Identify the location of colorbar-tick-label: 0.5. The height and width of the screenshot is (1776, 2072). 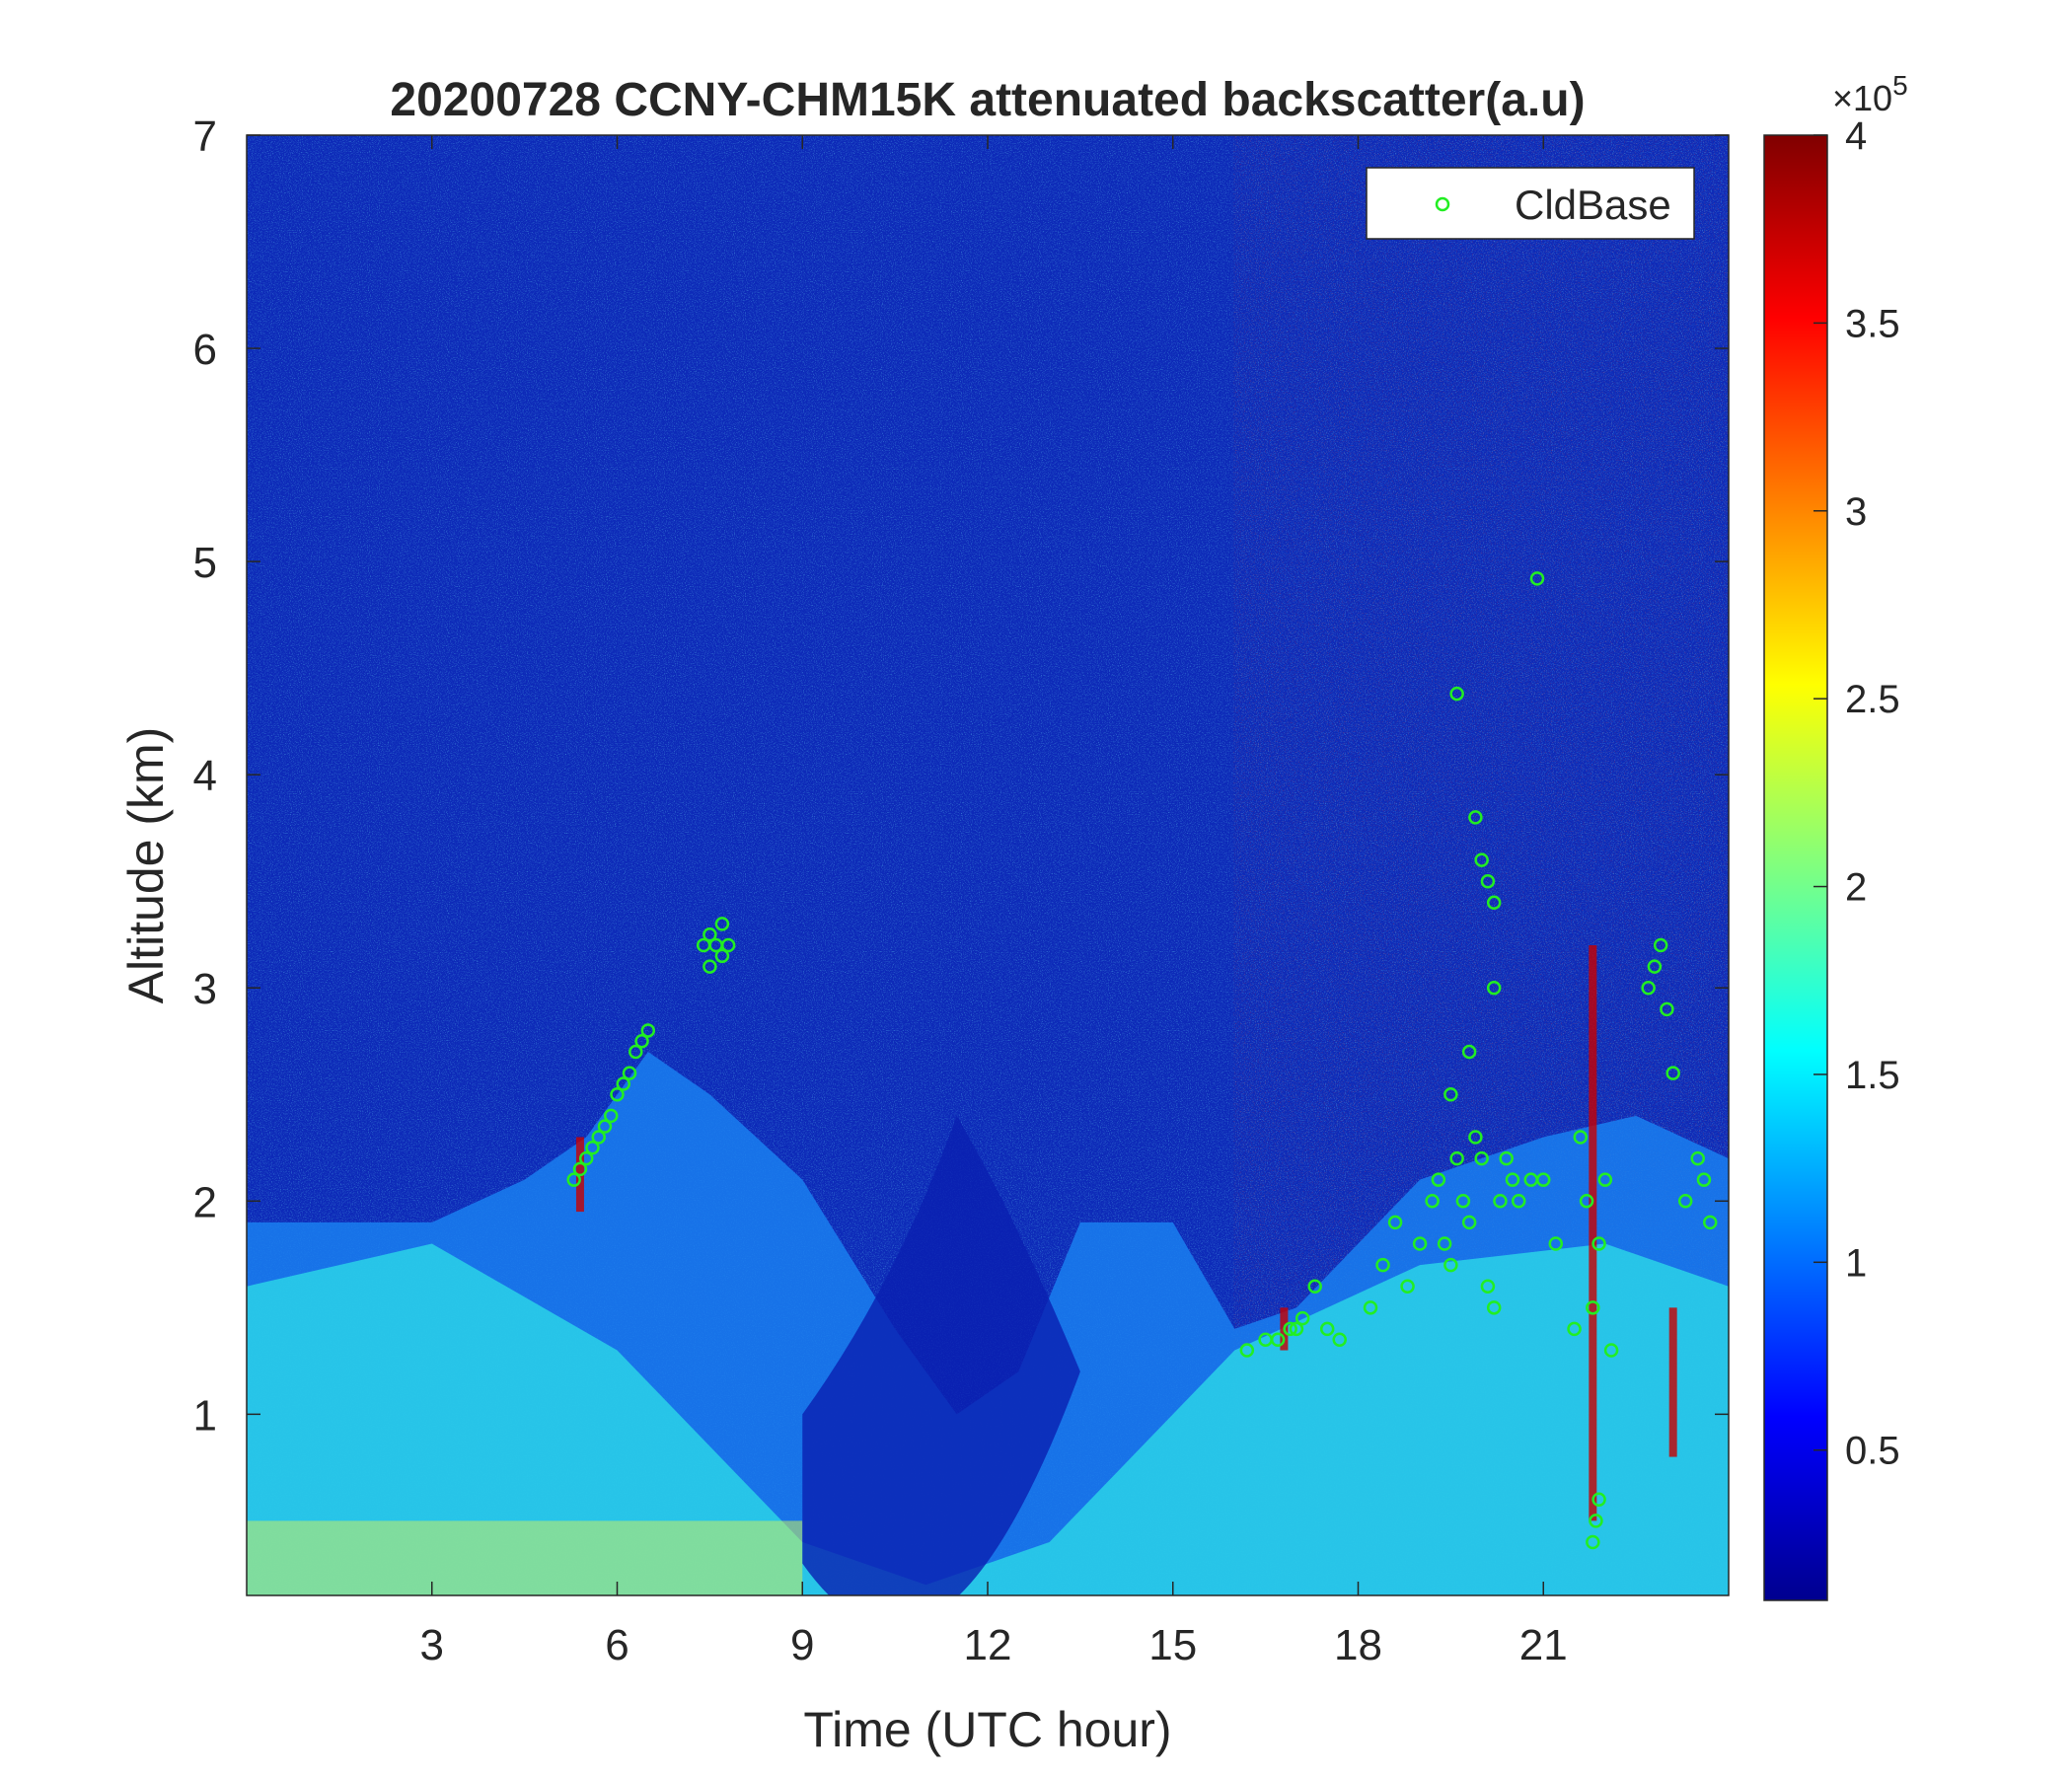
(1873, 1452).